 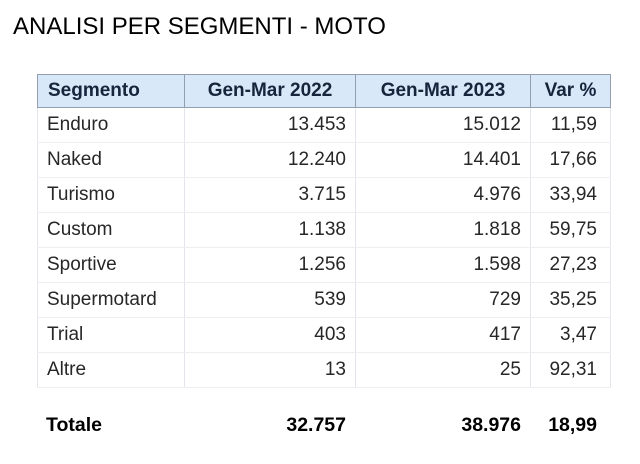 I want to click on page-title: ANALISI PER SEGMENTI - MOTO, so click(x=199, y=26).